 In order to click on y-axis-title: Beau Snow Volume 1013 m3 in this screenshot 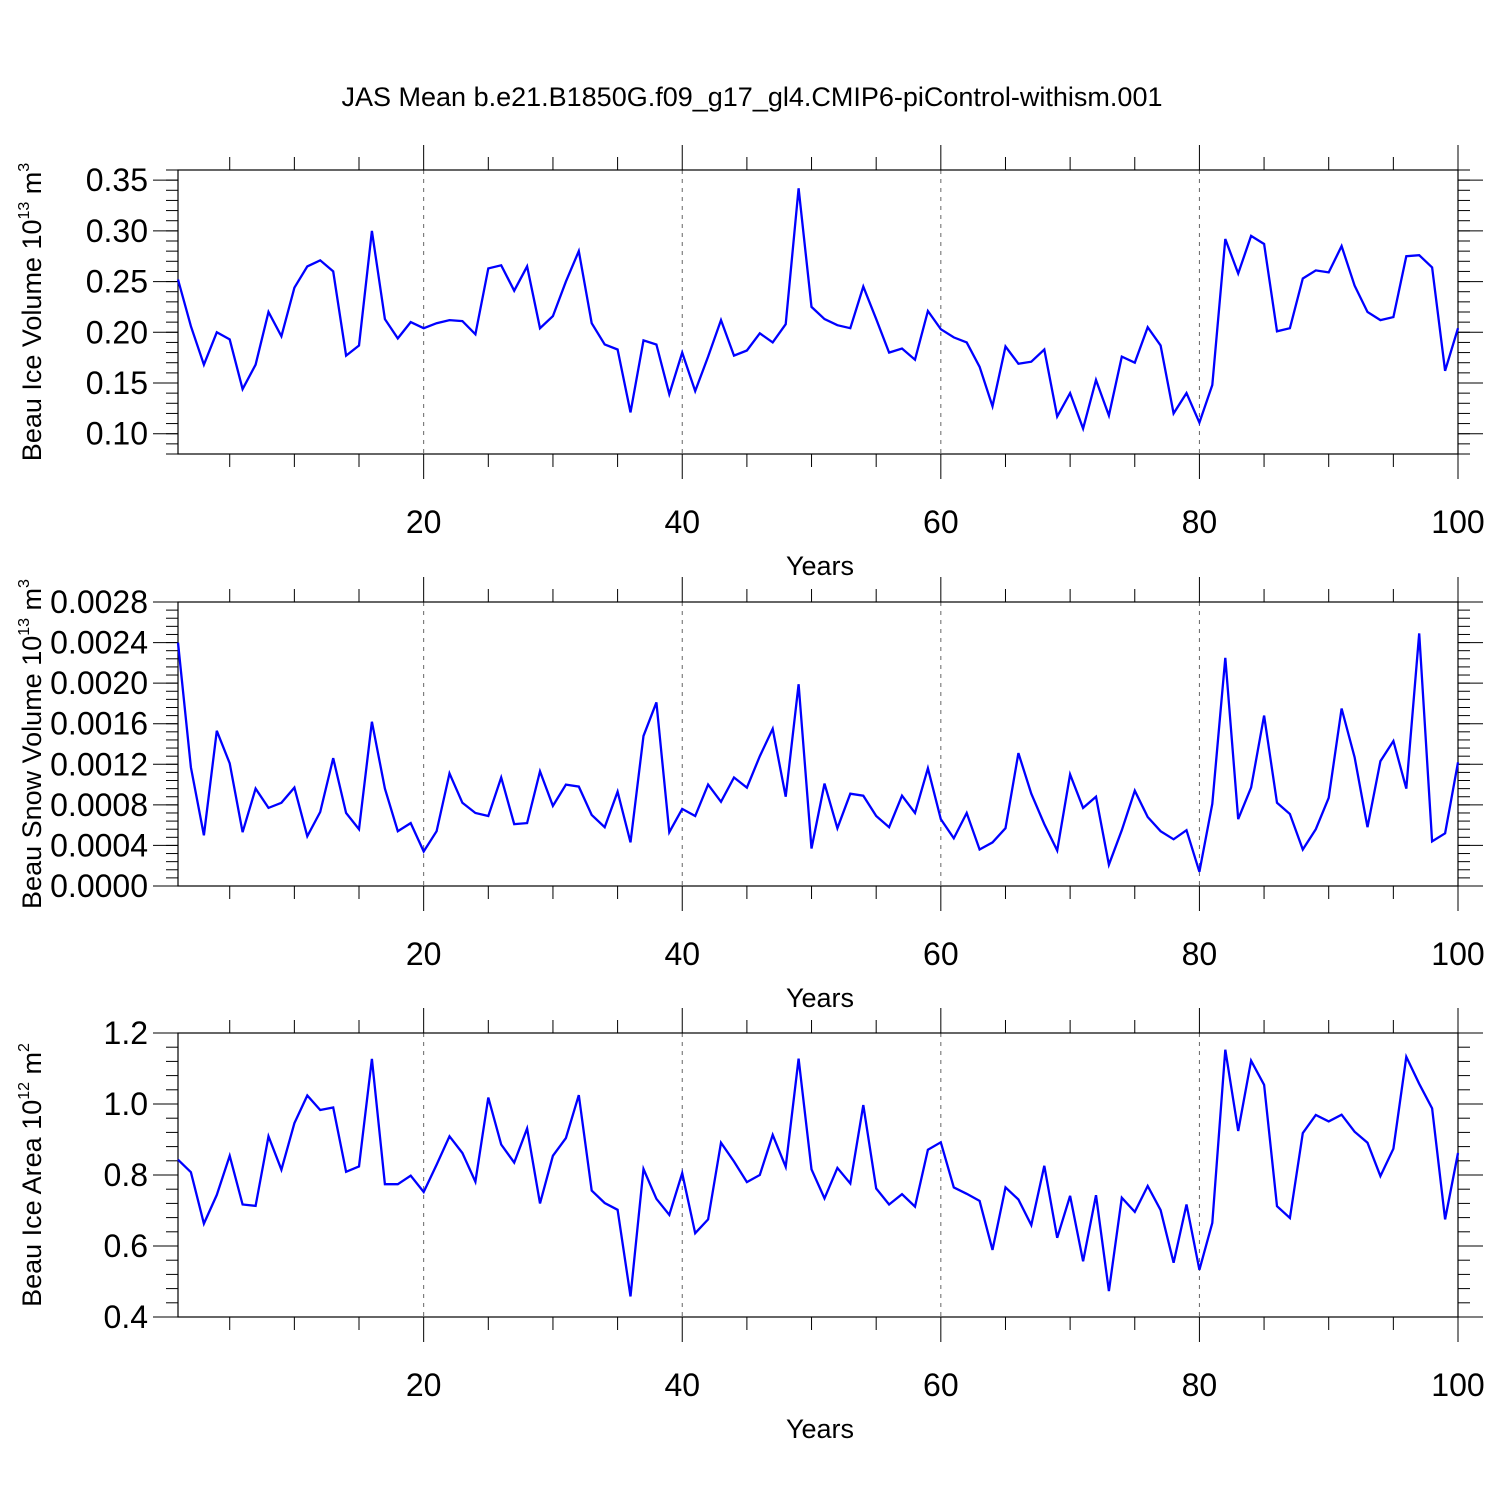, I will do `click(31, 744)`.